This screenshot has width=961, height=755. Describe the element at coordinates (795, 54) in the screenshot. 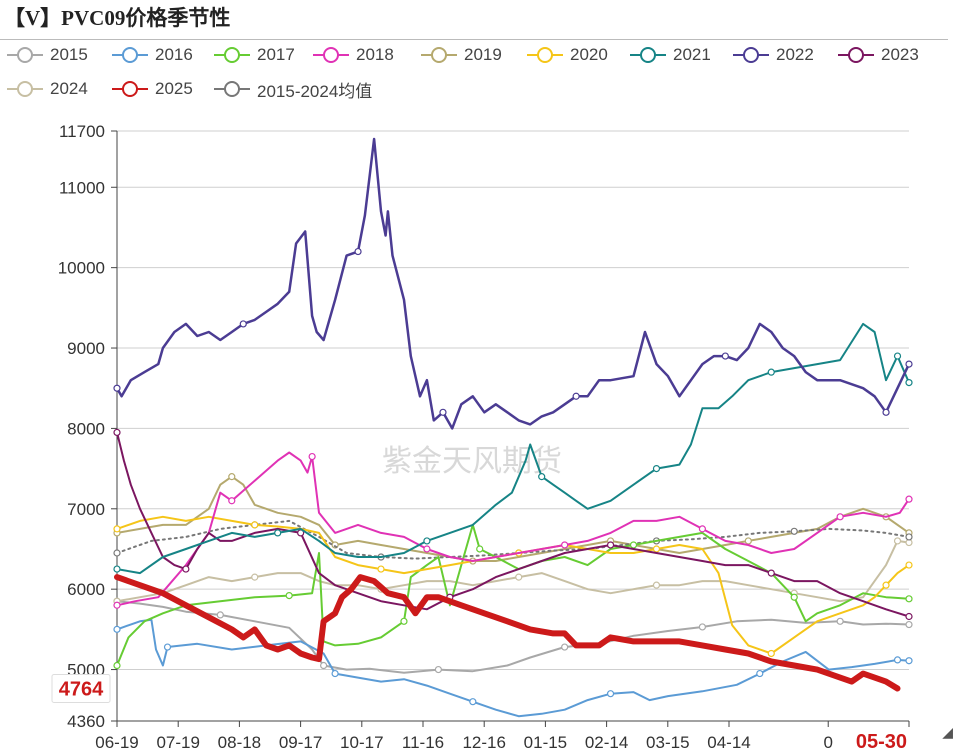

I see `legend-label: 2022` at that location.